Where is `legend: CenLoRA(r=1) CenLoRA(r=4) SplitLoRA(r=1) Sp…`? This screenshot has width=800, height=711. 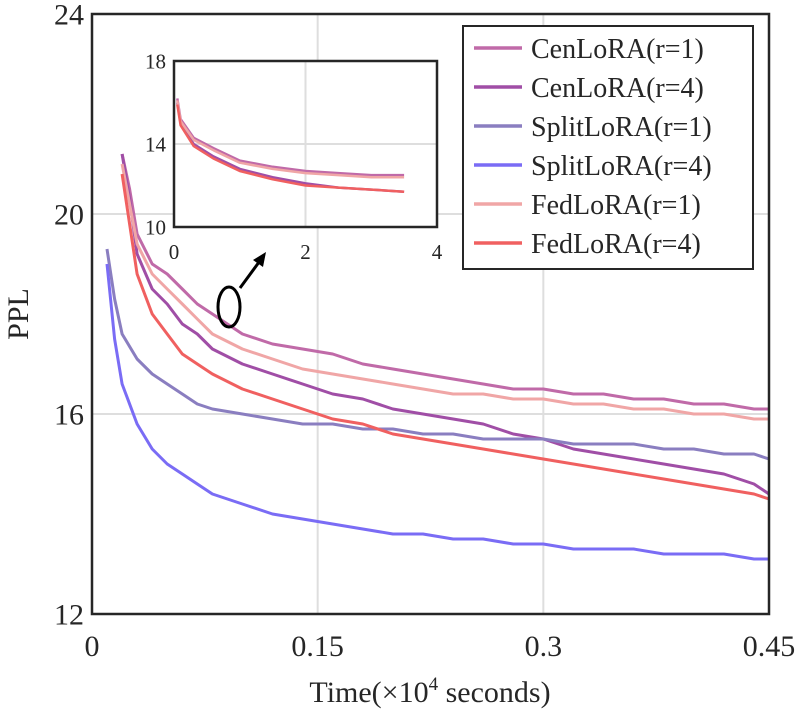 legend: CenLoRA(r=1) CenLoRA(r=4) SplitLoRA(r=1) Sp… is located at coordinates (608, 147).